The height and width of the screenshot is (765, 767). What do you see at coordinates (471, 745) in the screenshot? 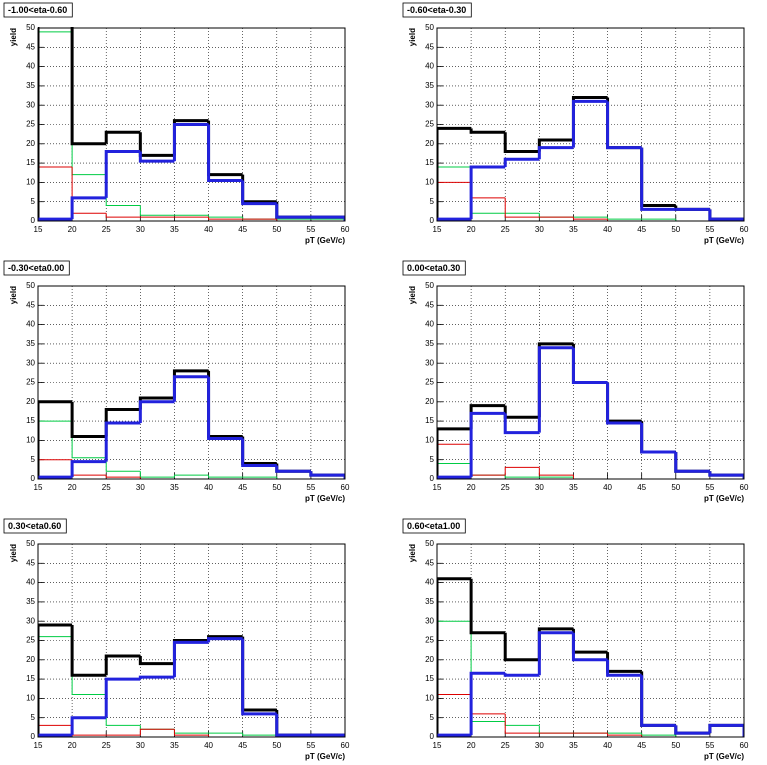
I see `x-tick-label: 20` at bounding box center [471, 745].